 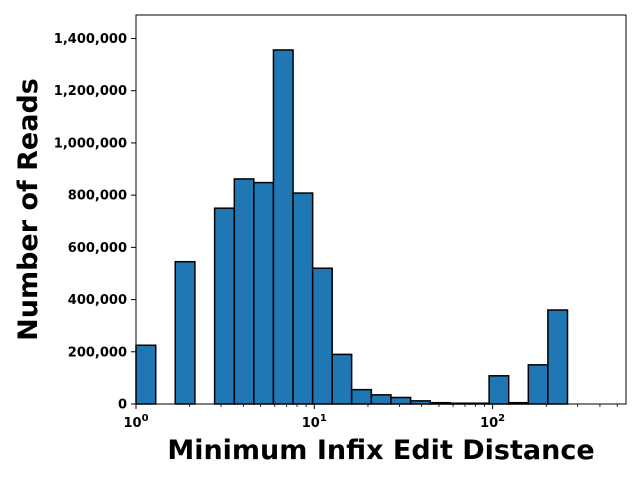 I want to click on y-tick-label: 200,000, so click(x=97, y=352).